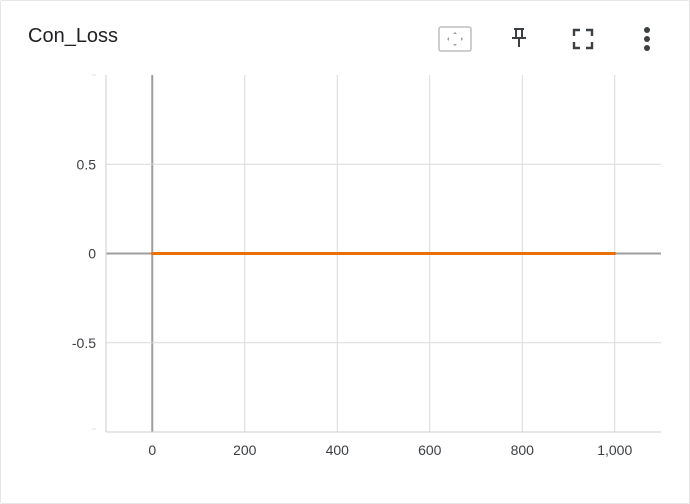 The image size is (690, 504). I want to click on x-tick-label: 600, so click(430, 450).